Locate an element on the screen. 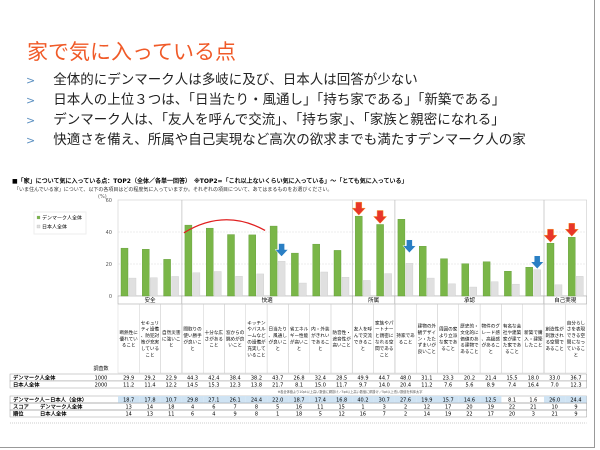 The height and width of the screenshot is (450, 600). data-value: 48.0 is located at coordinates (405, 379).